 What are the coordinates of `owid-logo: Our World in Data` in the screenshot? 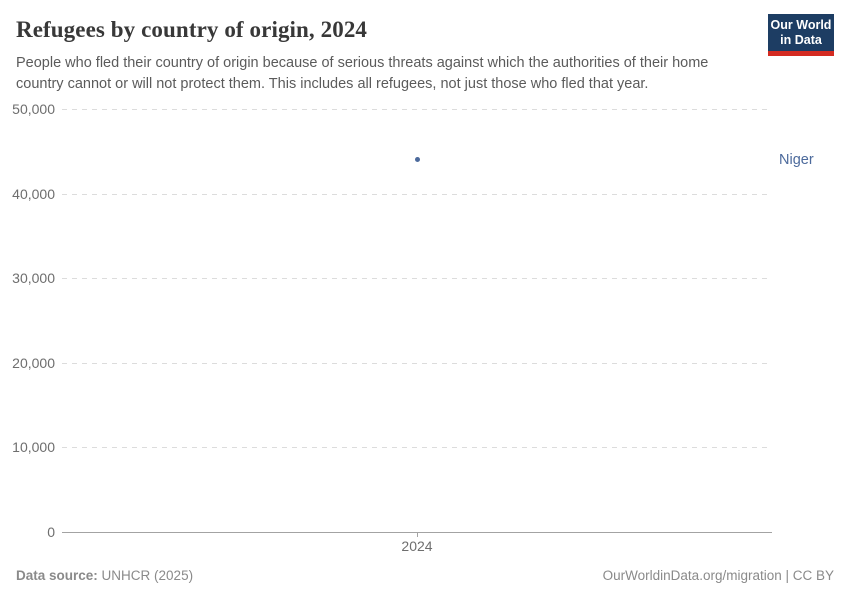 It's located at (801, 35).